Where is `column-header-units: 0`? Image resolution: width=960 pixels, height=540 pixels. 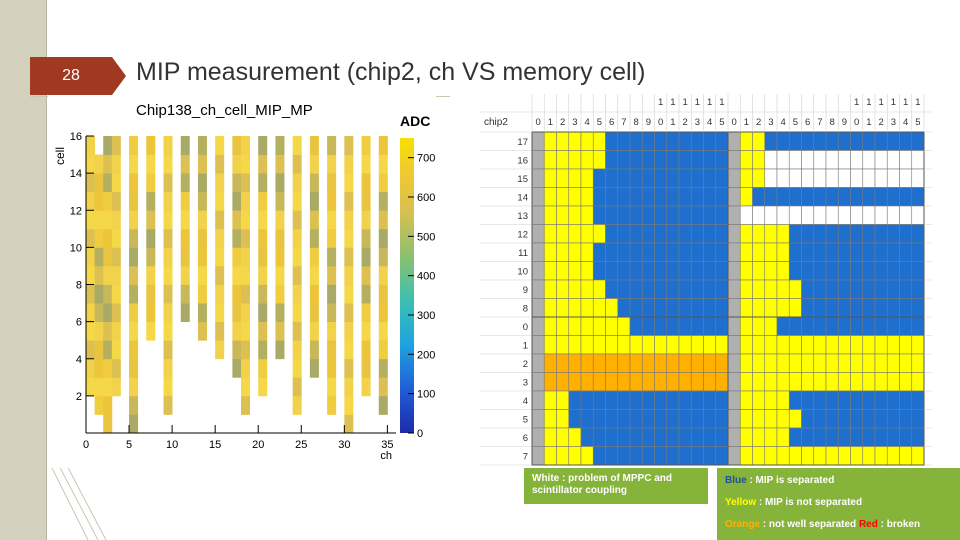 column-header-units: 0 is located at coordinates (537, 122).